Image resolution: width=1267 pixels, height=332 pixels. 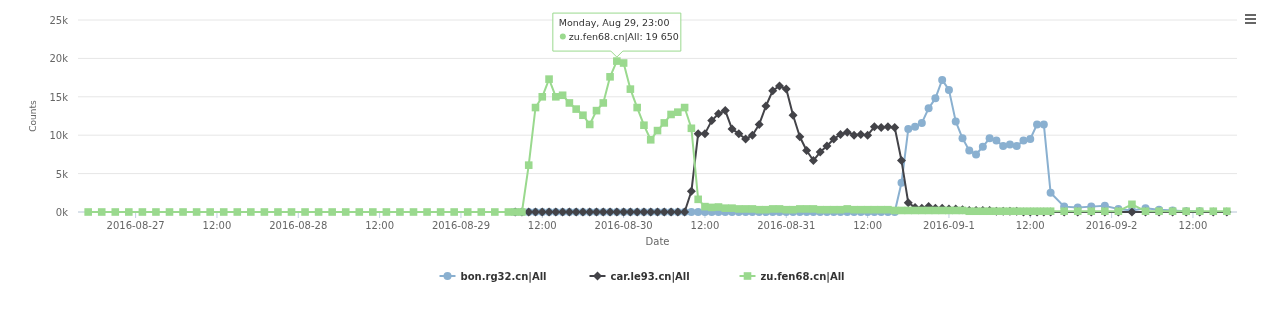 What do you see at coordinates (59, 136) in the screenshot?
I see `y-tick-label: 10k` at bounding box center [59, 136].